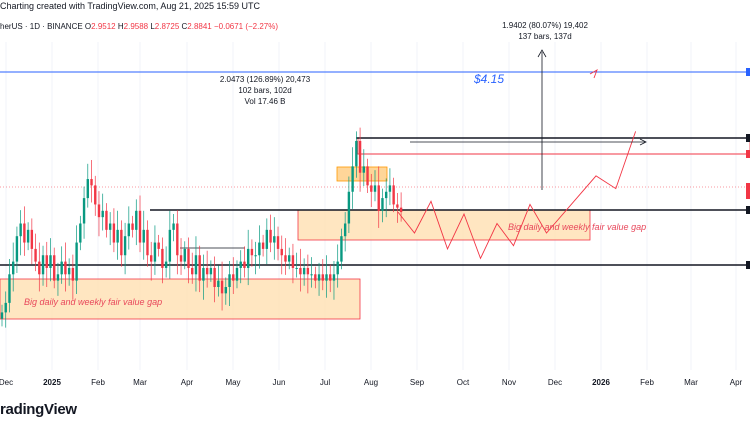 The width and height of the screenshot is (750, 430). Describe the element at coordinates (545, 25) in the screenshot. I see `measurement-2-change: 1.9402 (80.07%) 19,402` at that location.